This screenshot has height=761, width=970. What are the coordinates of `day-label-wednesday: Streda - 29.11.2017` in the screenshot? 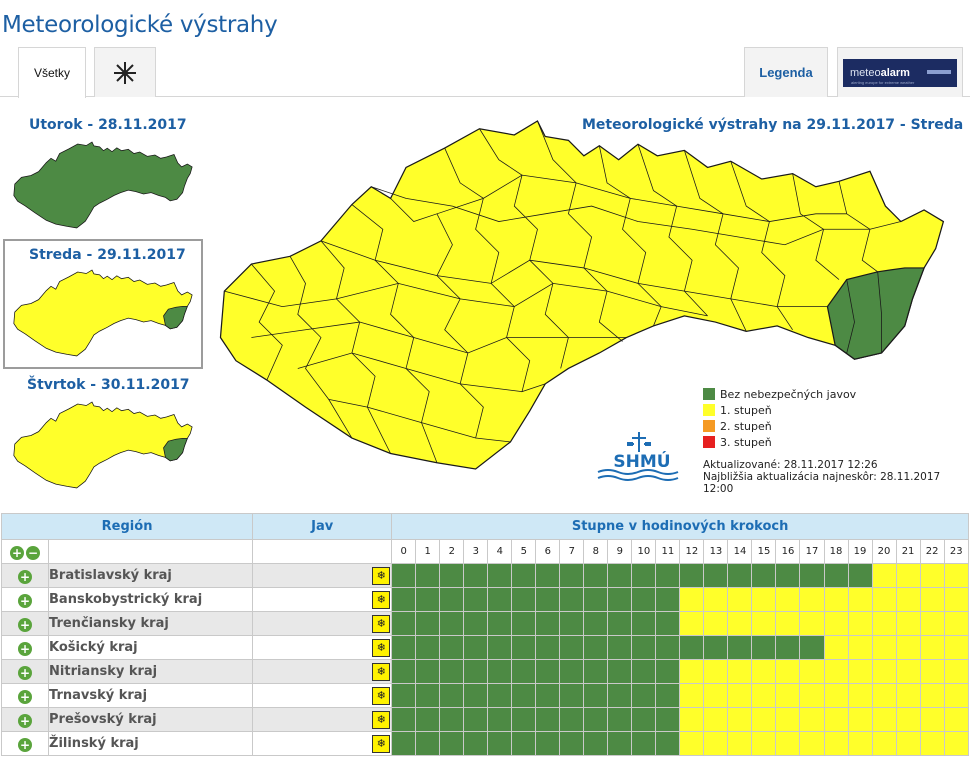 It's located at (107, 255).